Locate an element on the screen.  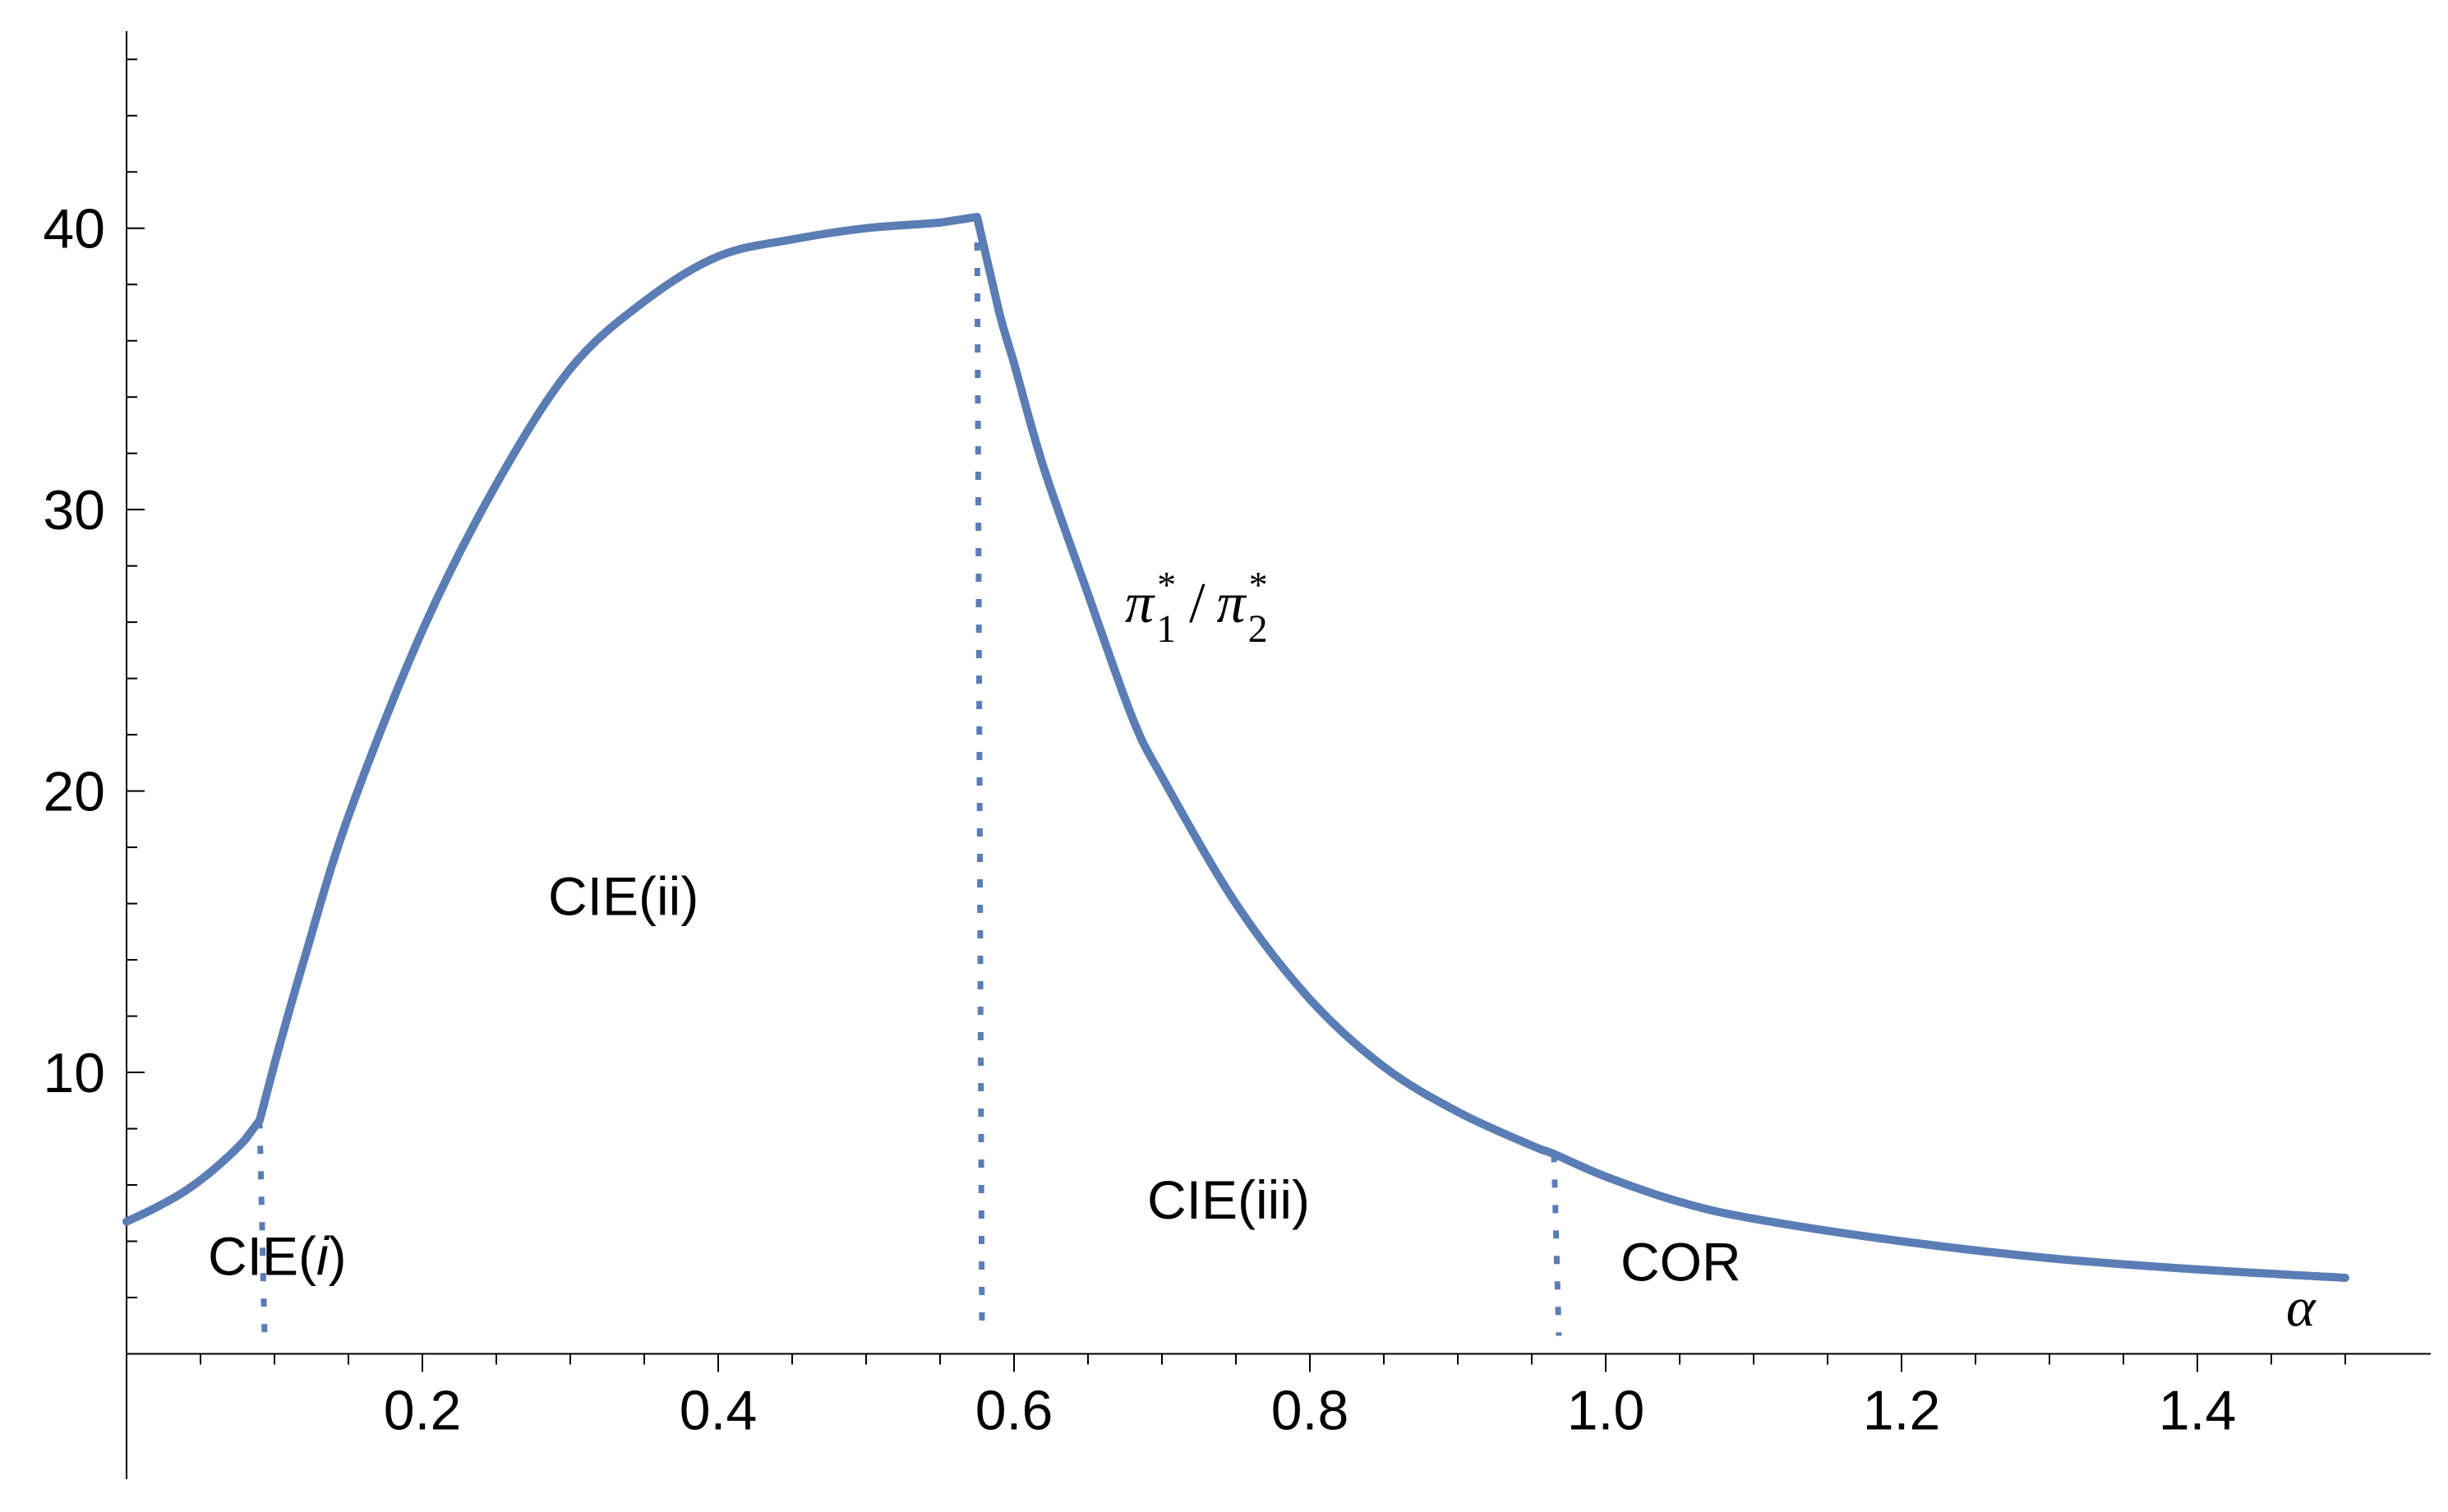
x-tick-label: 1.0 is located at coordinates (1606, 1411).